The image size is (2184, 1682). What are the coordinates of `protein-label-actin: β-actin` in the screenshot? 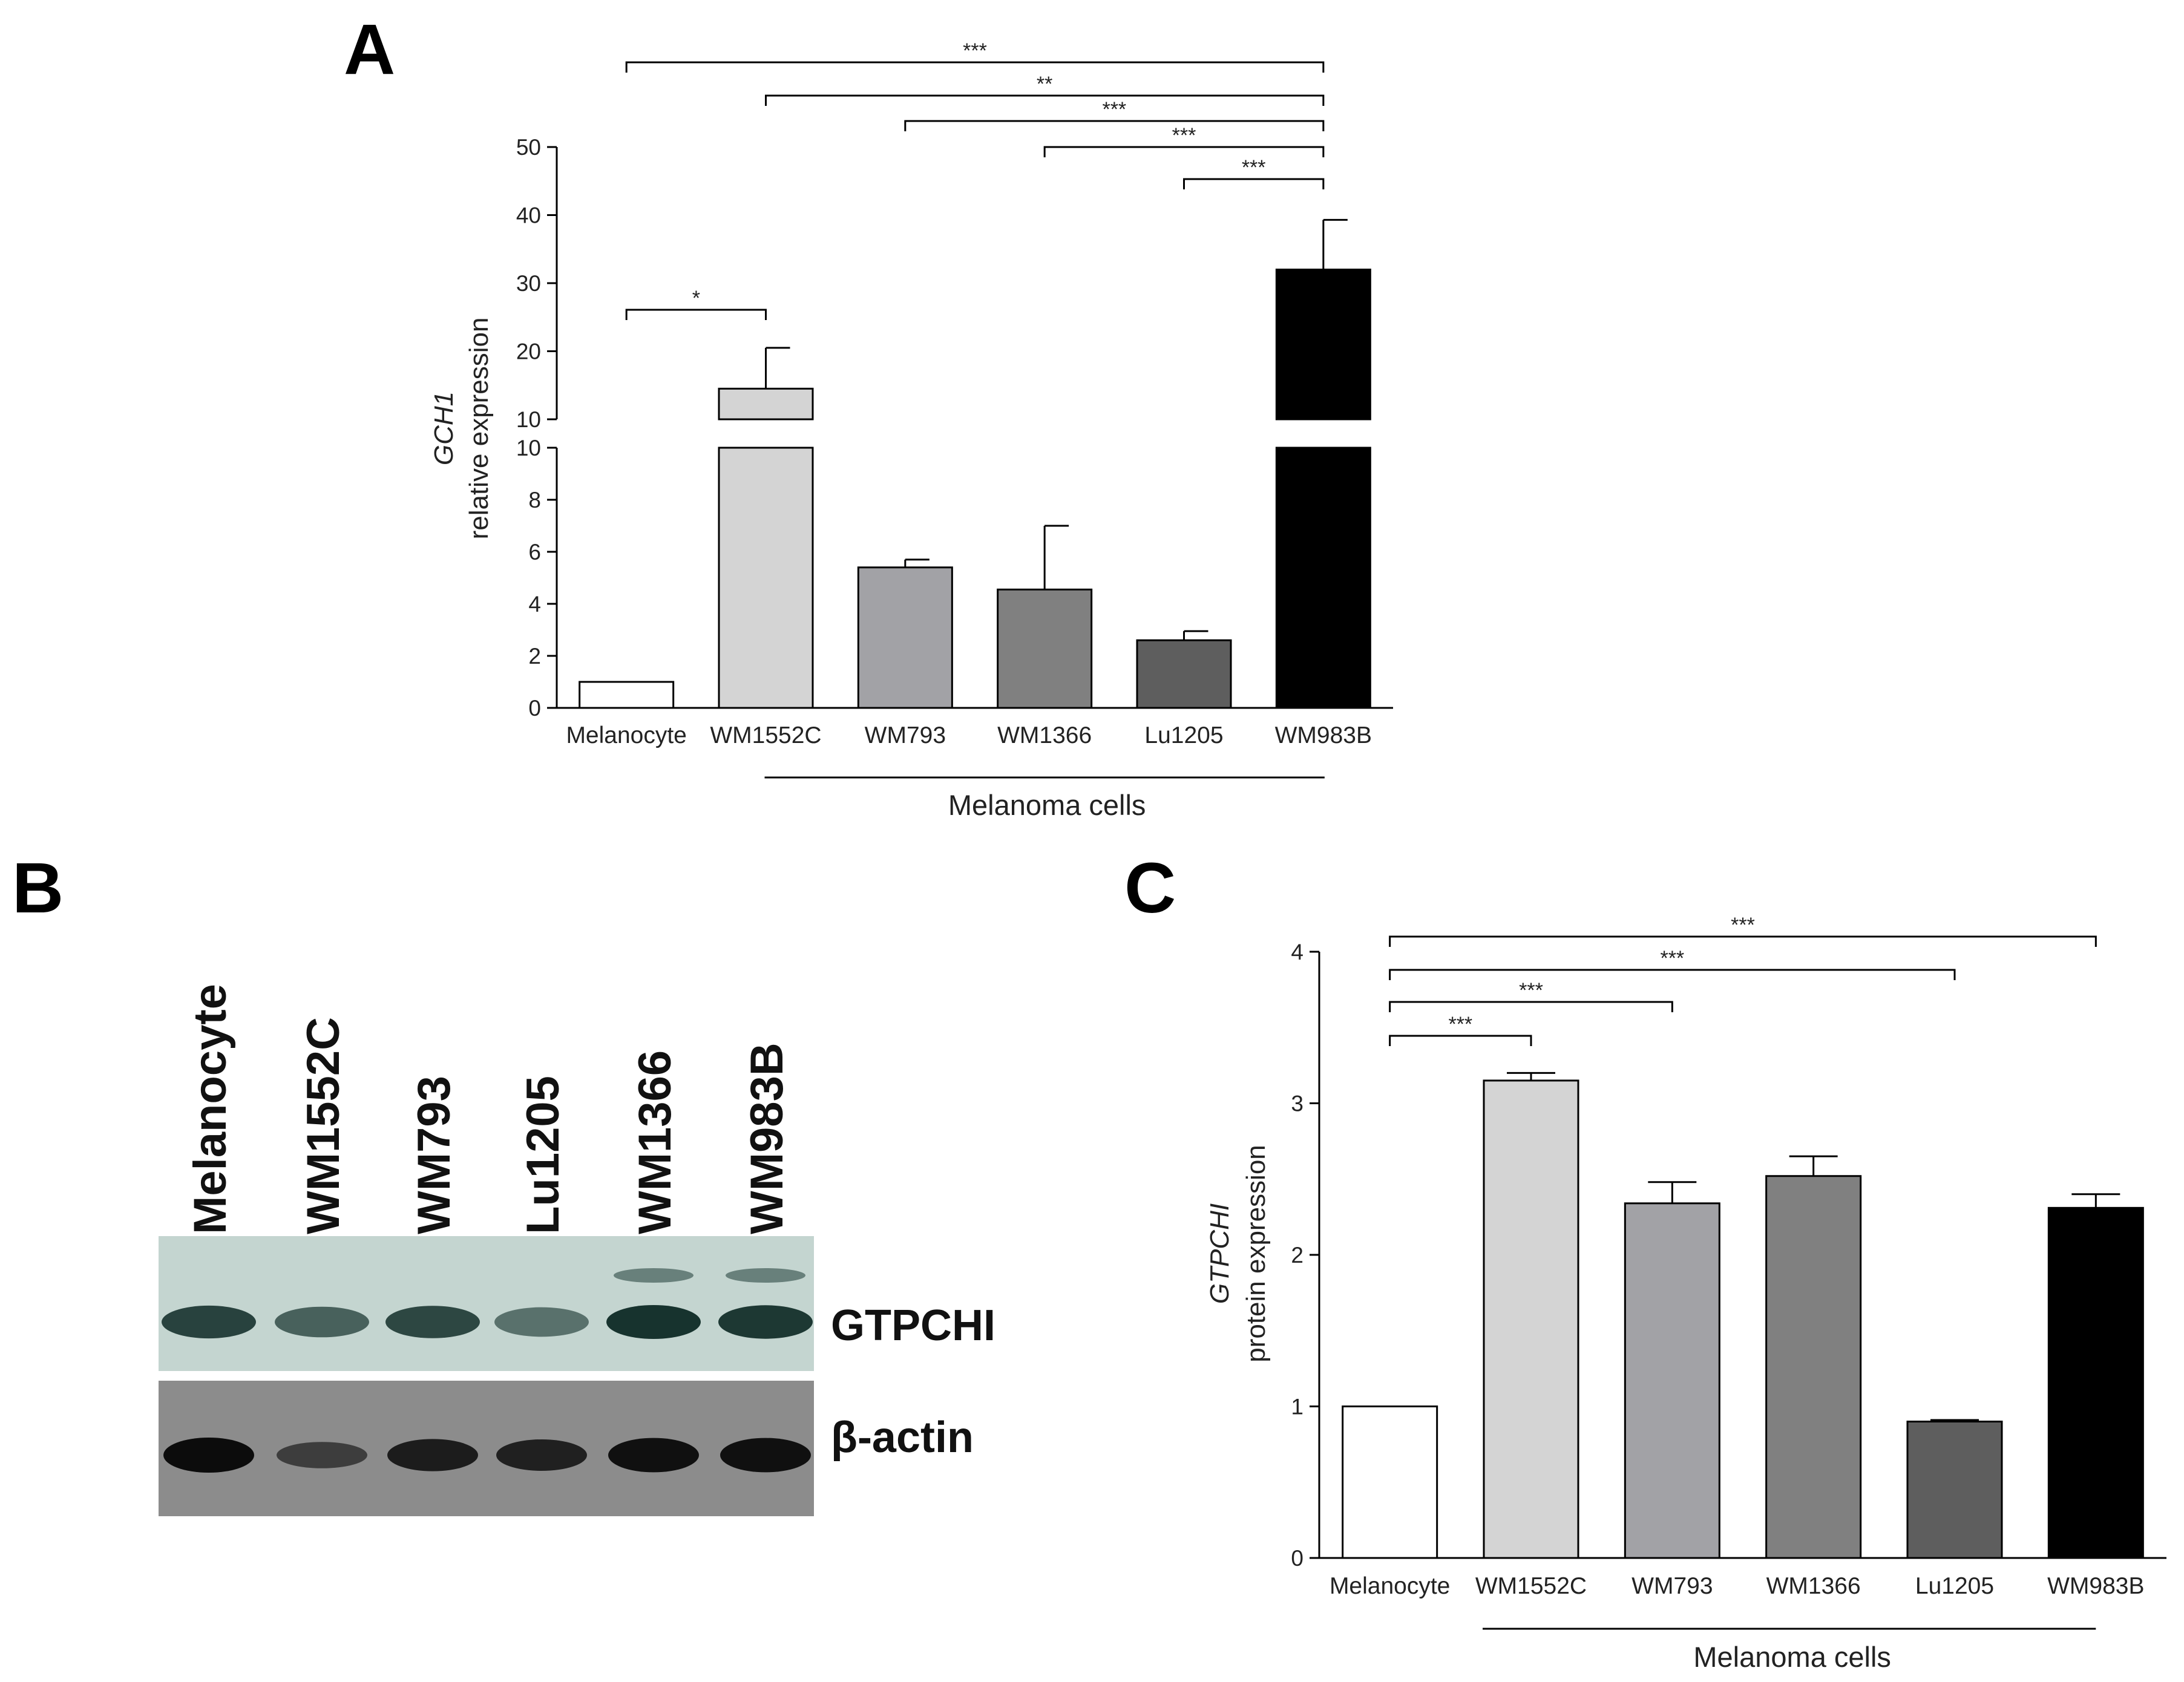 It's located at (902, 1437).